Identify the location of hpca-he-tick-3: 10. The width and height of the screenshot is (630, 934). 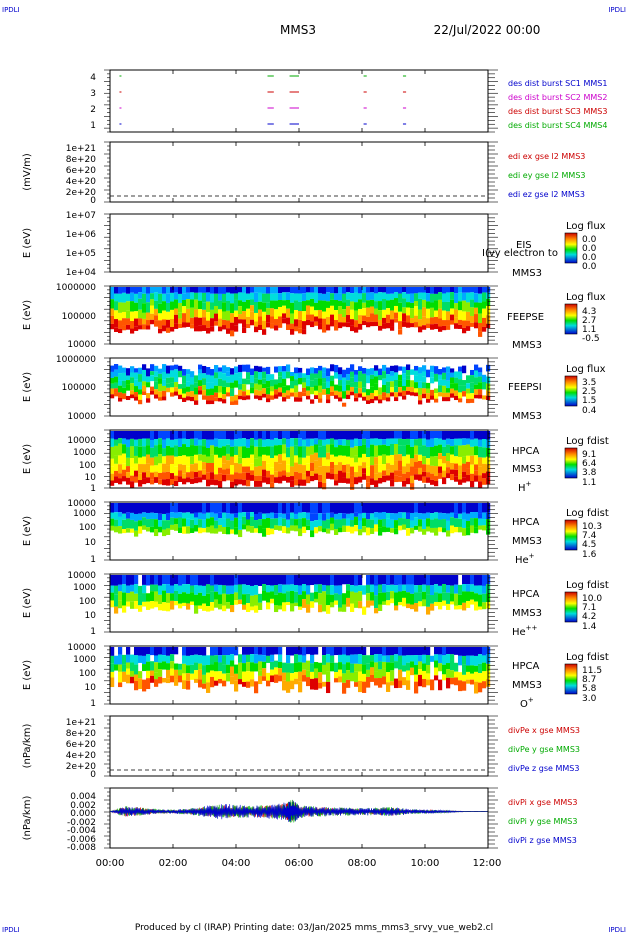
(91, 543).